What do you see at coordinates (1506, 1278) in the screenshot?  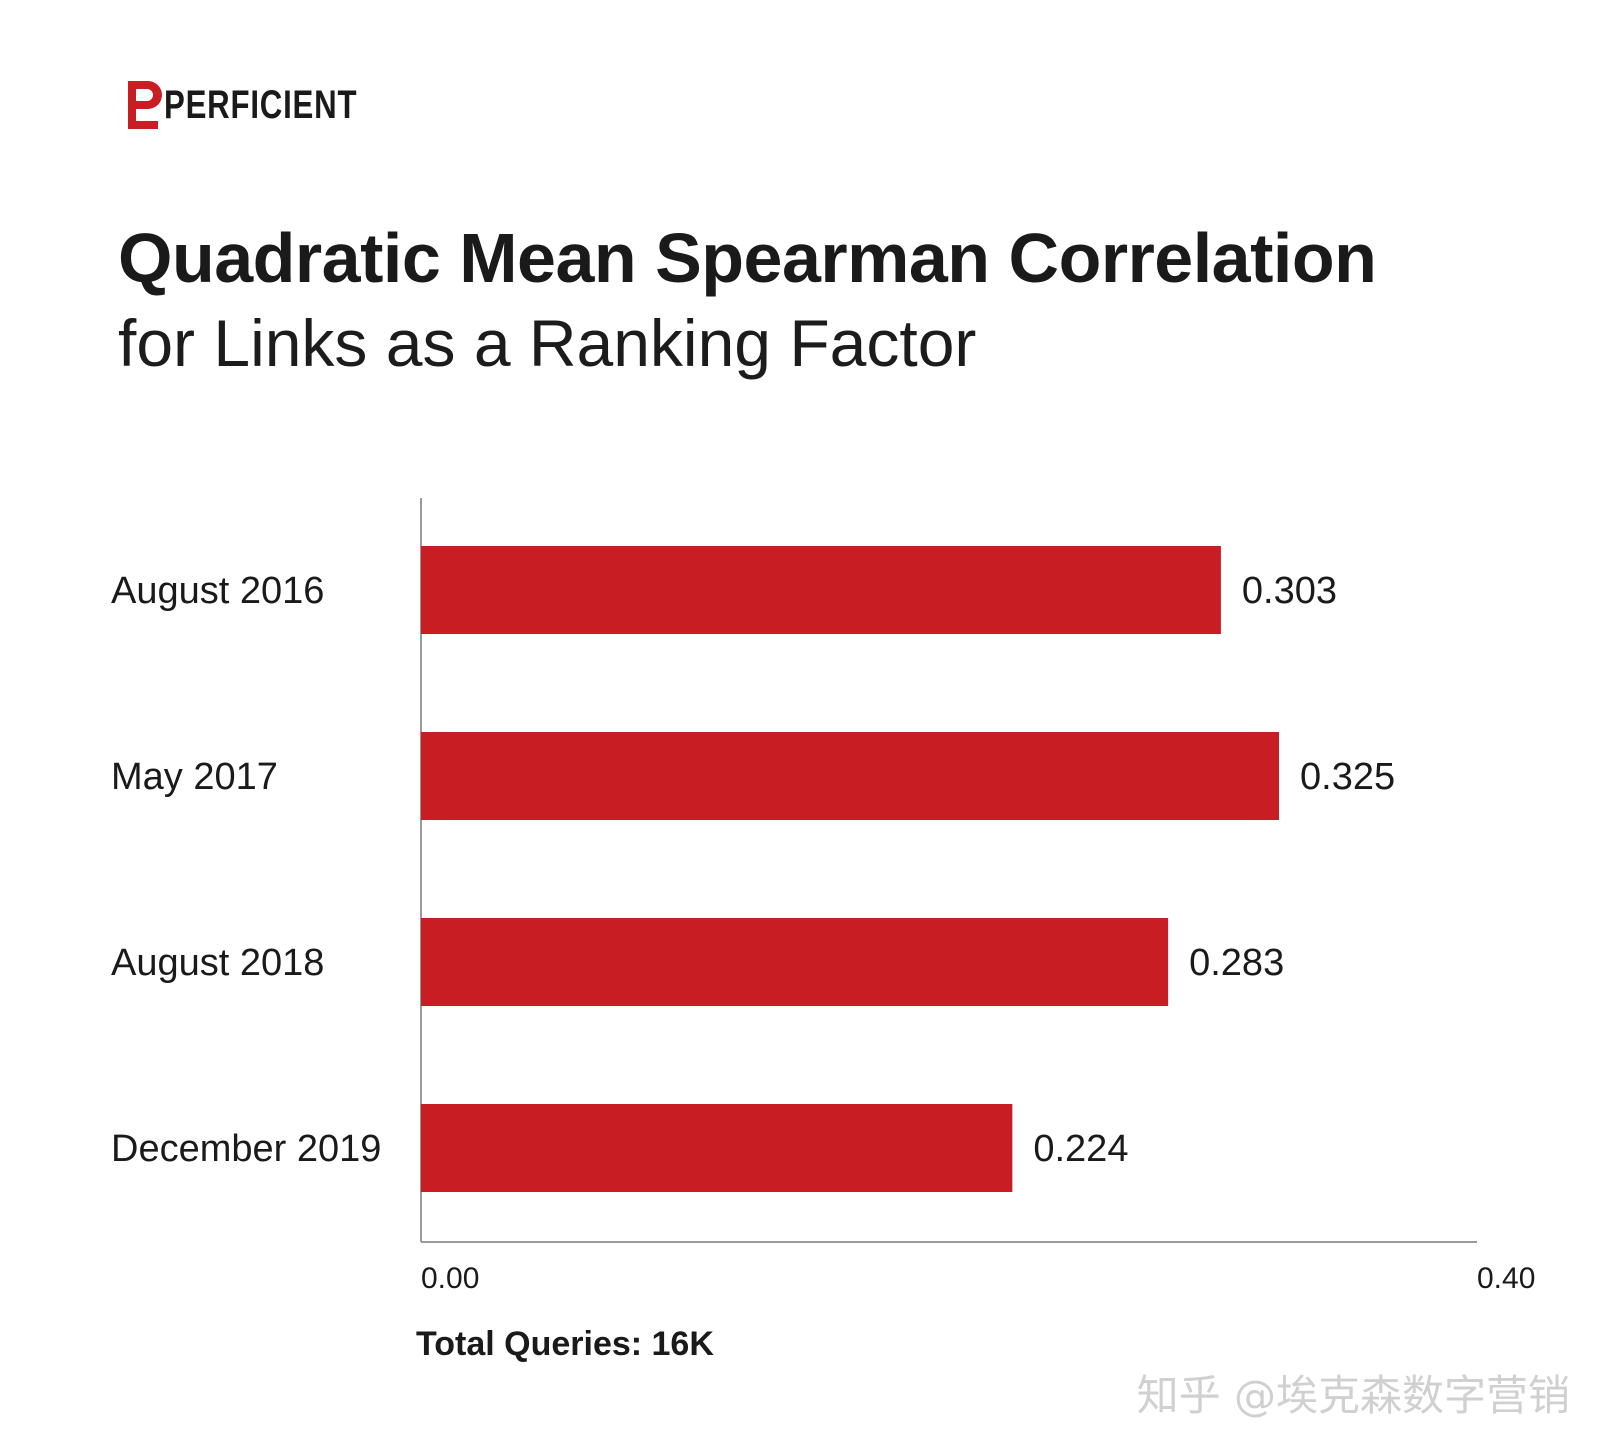 I see `x-tick-label: 0.40` at bounding box center [1506, 1278].